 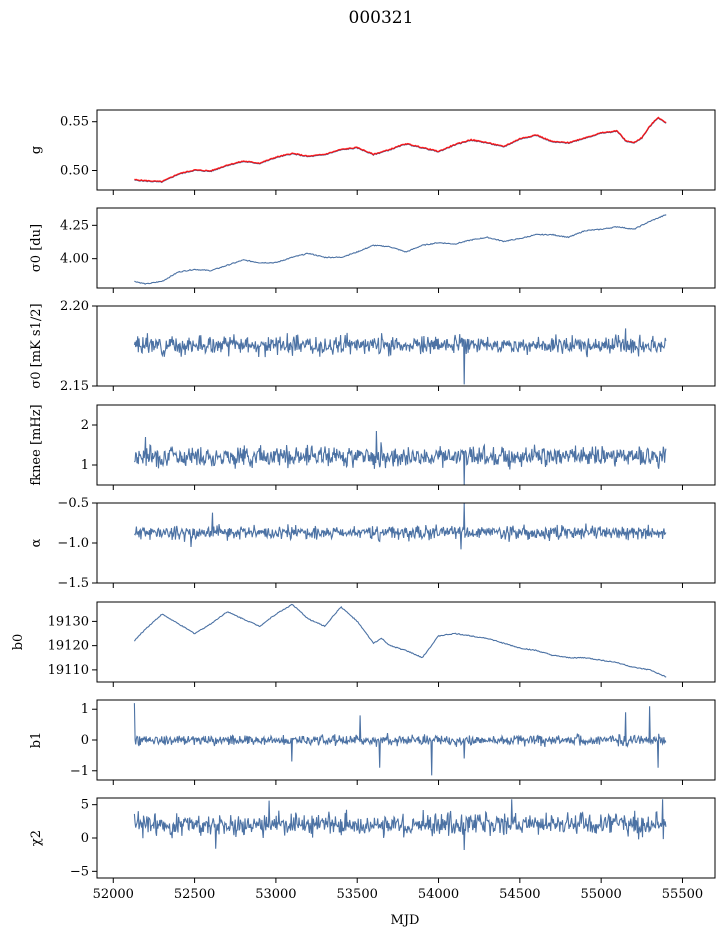 What do you see at coordinates (74, 122) in the screenshot?
I see `y-tick-label: 0.55` at bounding box center [74, 122].